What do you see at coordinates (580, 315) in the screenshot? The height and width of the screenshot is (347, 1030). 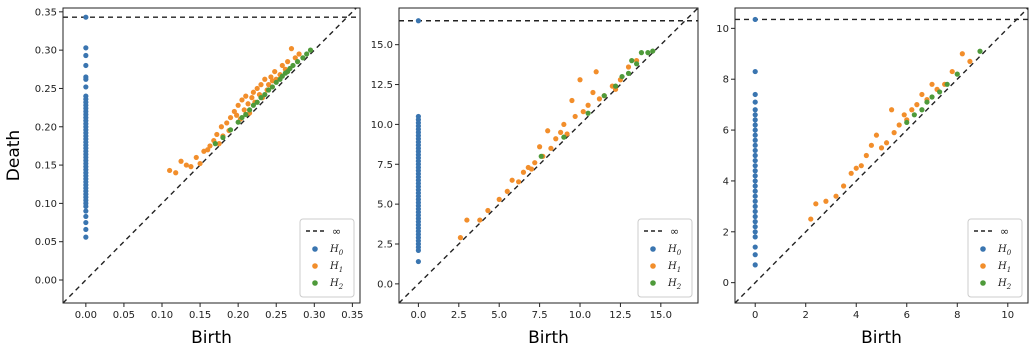 I see `x-tick-label: 10.0` at bounding box center [580, 315].